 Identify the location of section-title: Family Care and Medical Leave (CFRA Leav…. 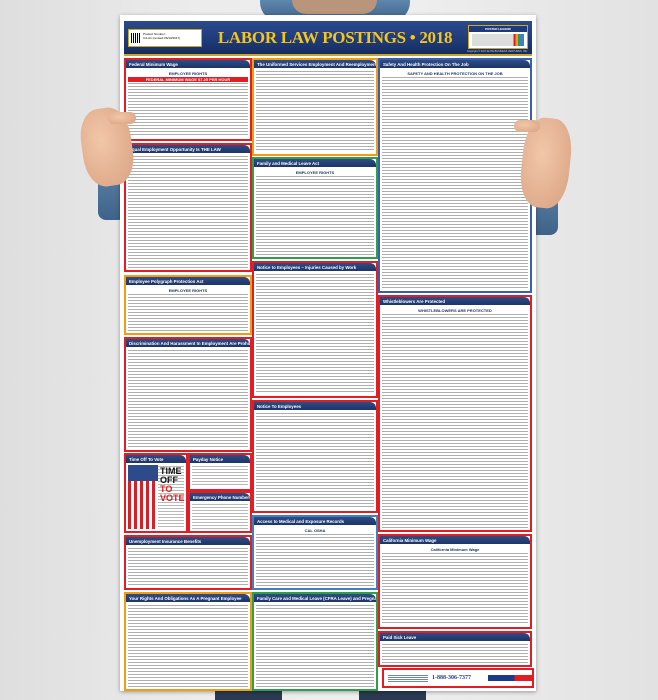
(315, 598).